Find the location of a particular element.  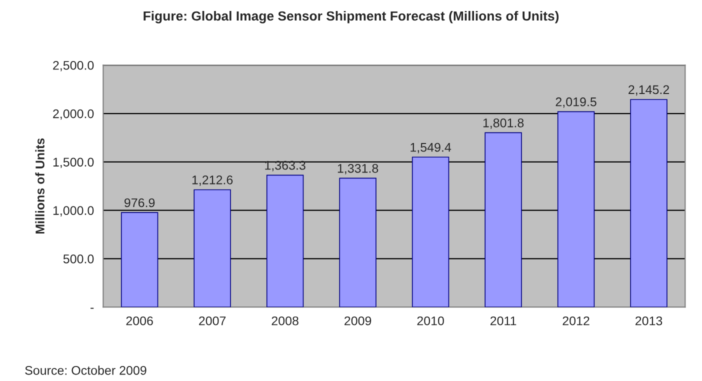

y-axis-title: Millions of Units is located at coordinates (39, 186).